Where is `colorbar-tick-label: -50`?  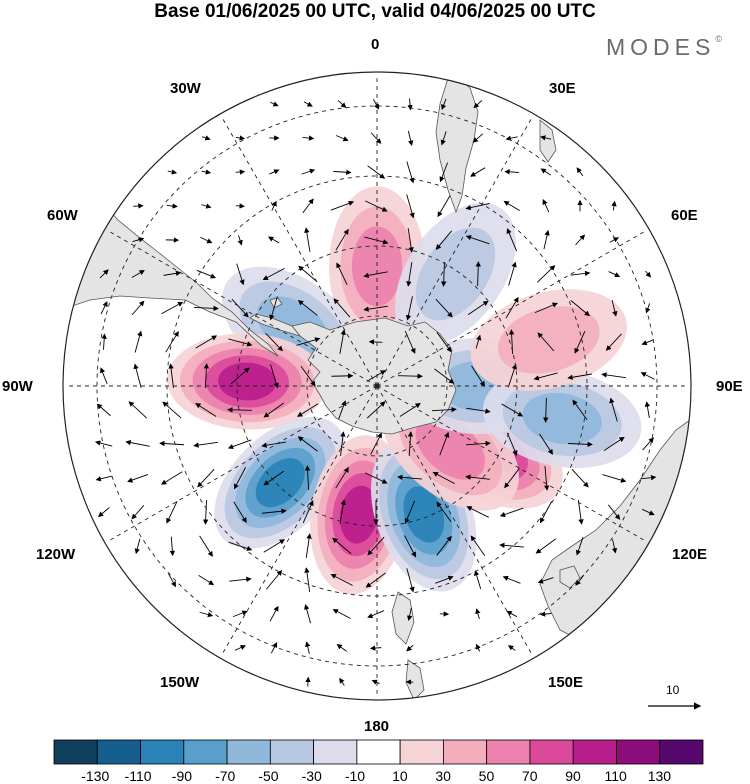 colorbar-tick-label: -50 is located at coordinates (268, 776).